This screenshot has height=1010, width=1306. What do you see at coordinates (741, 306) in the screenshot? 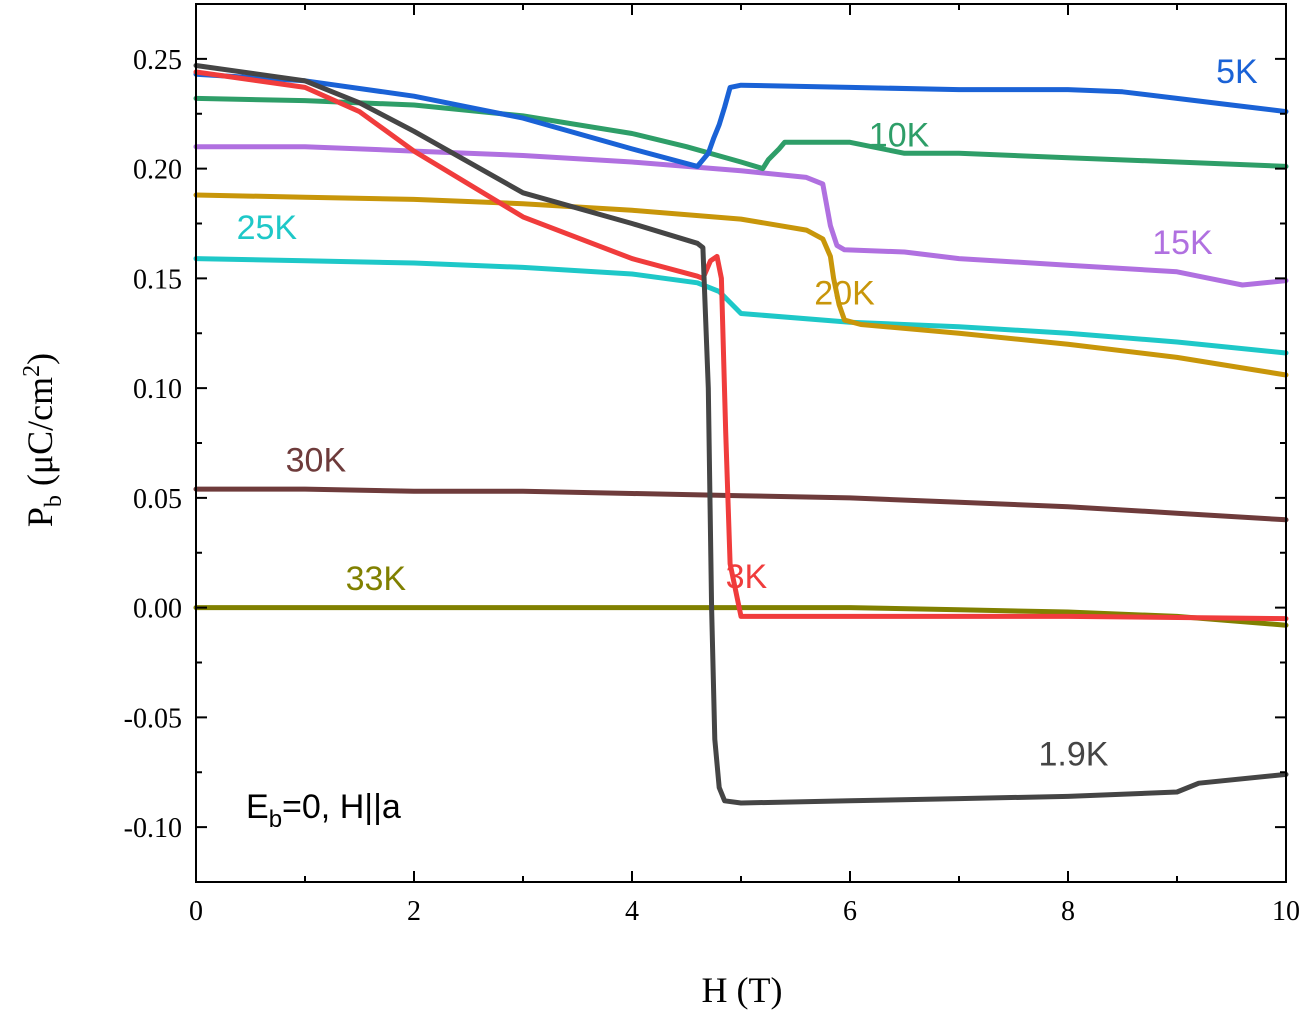
I see `series-line-25K` at bounding box center [741, 306].